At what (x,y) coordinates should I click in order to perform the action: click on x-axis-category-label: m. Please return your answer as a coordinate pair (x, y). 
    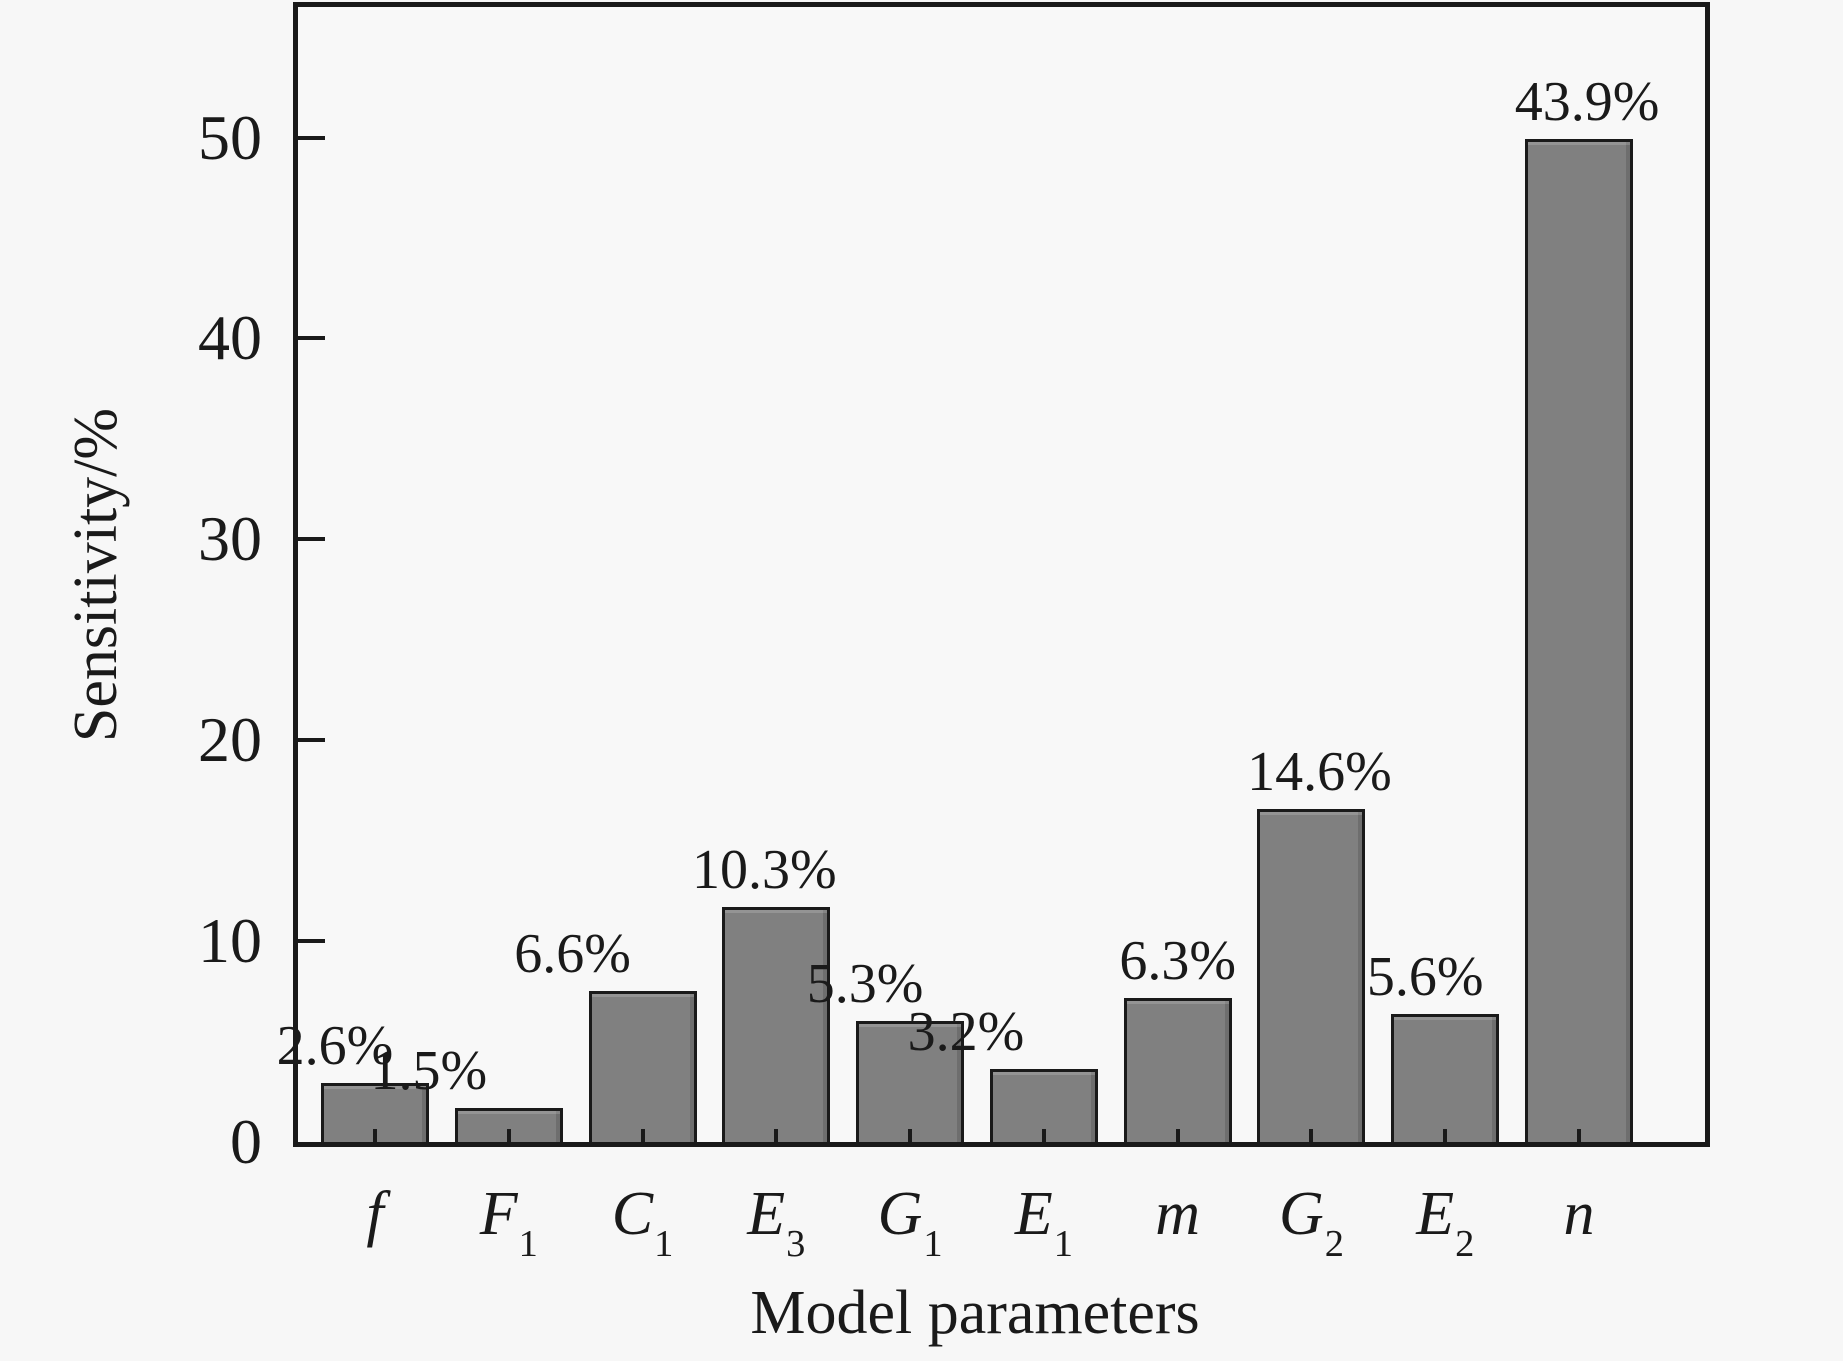
    Looking at the image, I should click on (1178, 1214).